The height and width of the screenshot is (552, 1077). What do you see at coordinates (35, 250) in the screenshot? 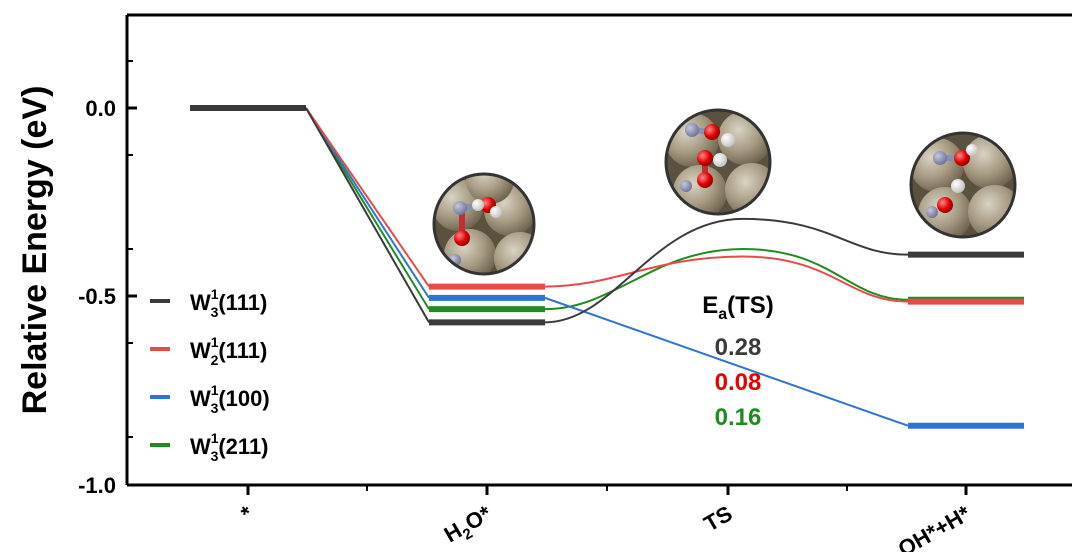
I see `y-axis-label: Relative Energy (eV)` at bounding box center [35, 250].